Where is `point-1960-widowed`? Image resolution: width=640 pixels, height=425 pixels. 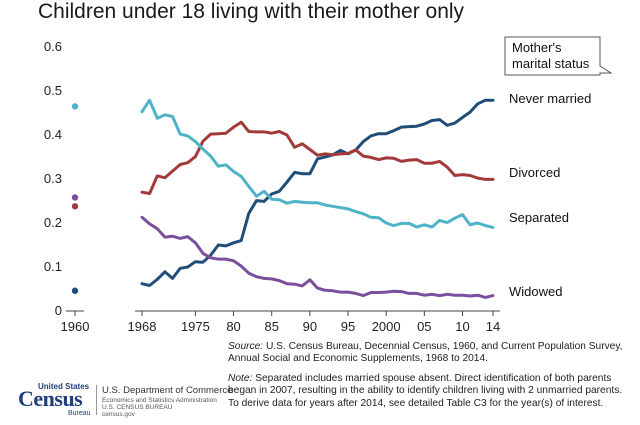 point-1960-widowed is located at coordinates (75, 197).